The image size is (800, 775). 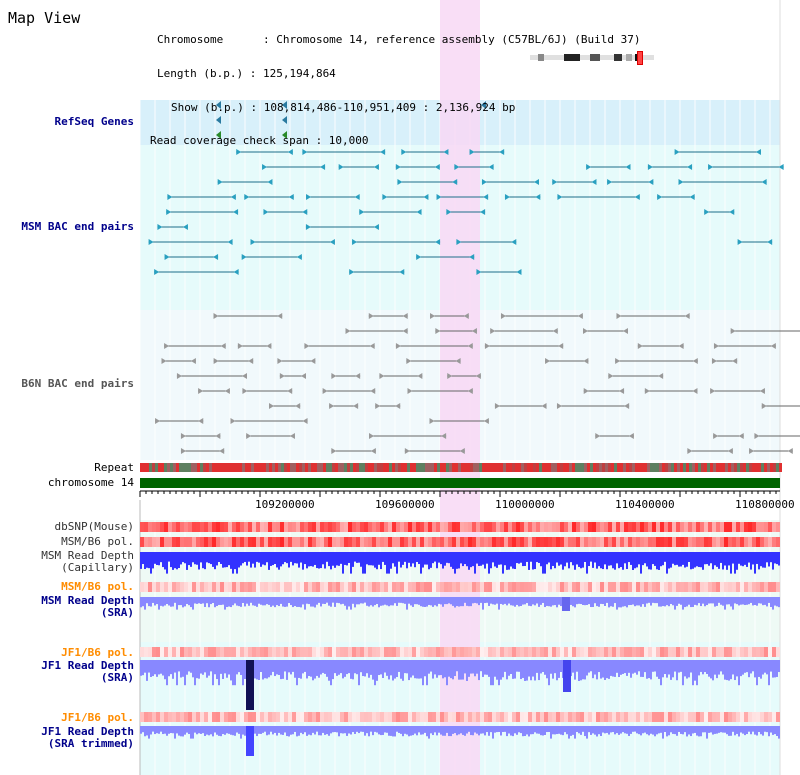 I want to click on refseq-genes-label: RefSeq Genes, so click(x=94, y=121).